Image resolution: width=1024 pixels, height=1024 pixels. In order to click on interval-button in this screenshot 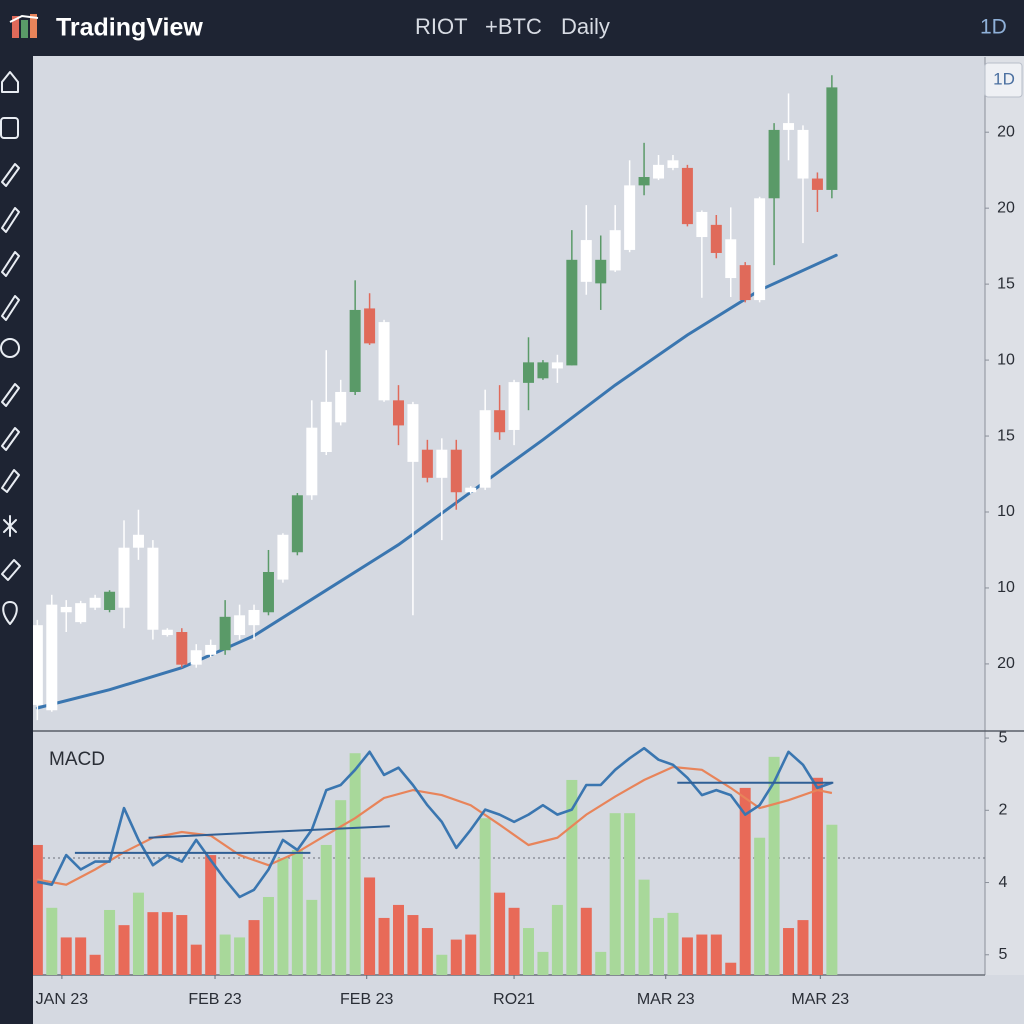, I will do `click(1003, 80)`.